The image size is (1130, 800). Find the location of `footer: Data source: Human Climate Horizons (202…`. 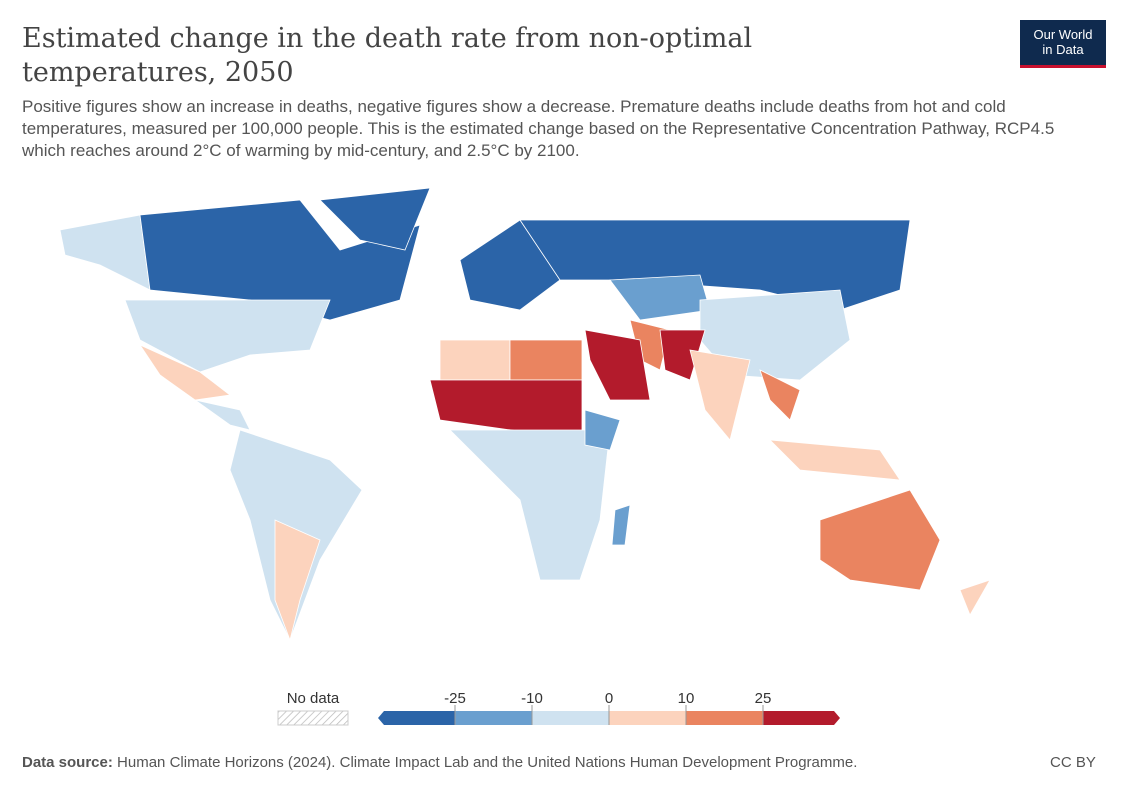

footer: Data source: Human Climate Horizons (202… is located at coordinates (439, 762).